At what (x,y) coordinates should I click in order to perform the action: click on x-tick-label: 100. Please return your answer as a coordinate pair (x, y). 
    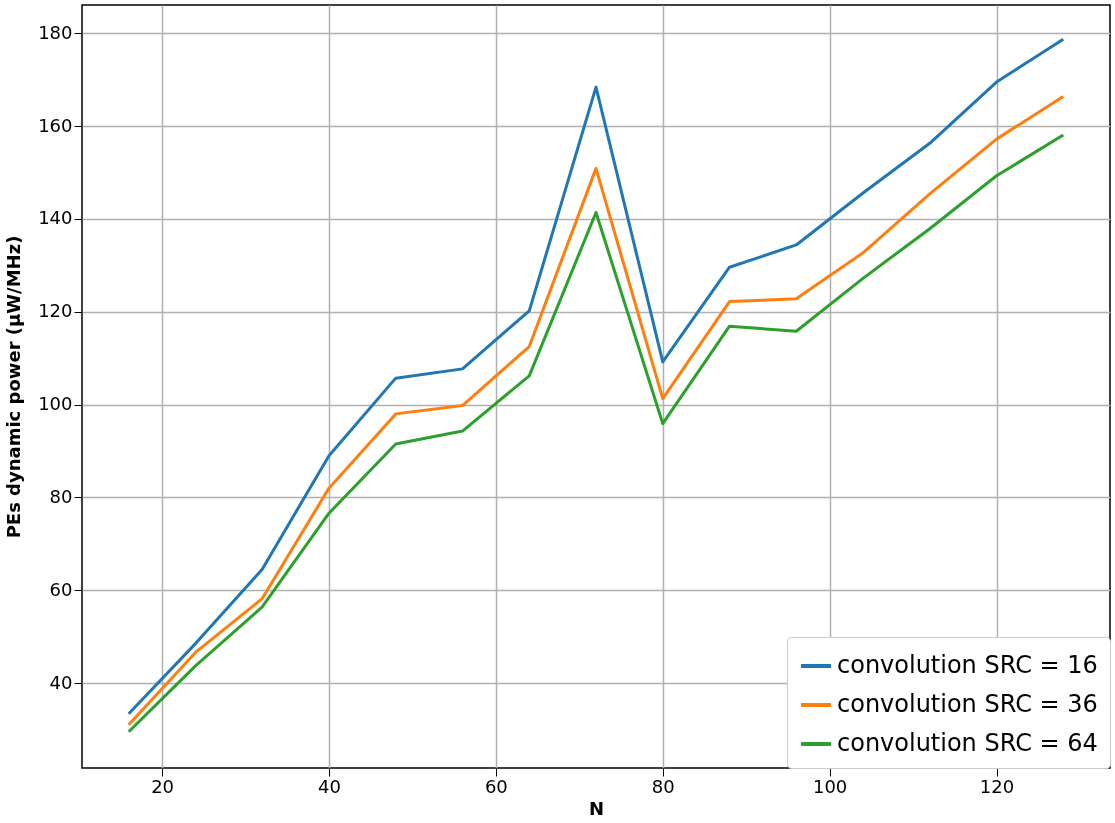
    Looking at the image, I should click on (830, 786).